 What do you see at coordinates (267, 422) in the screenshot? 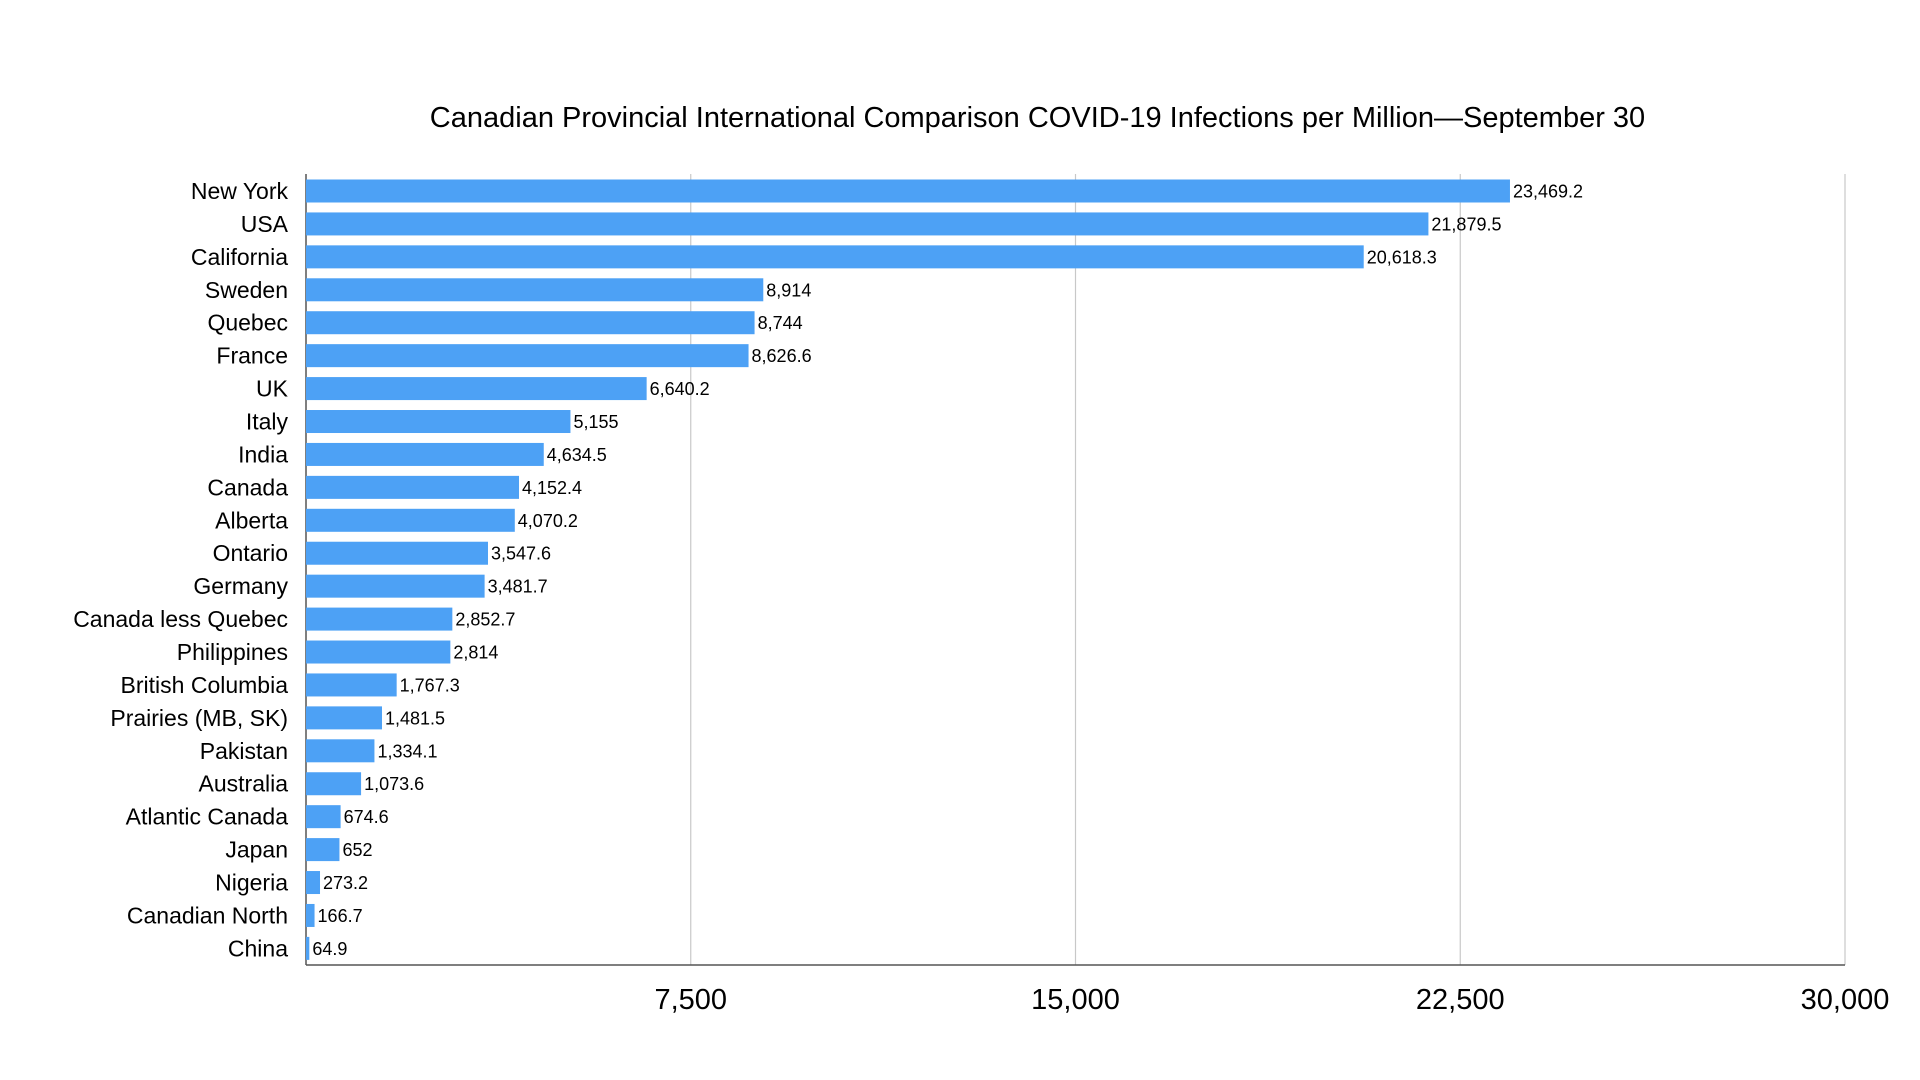
I see `category-label: Italy` at bounding box center [267, 422].